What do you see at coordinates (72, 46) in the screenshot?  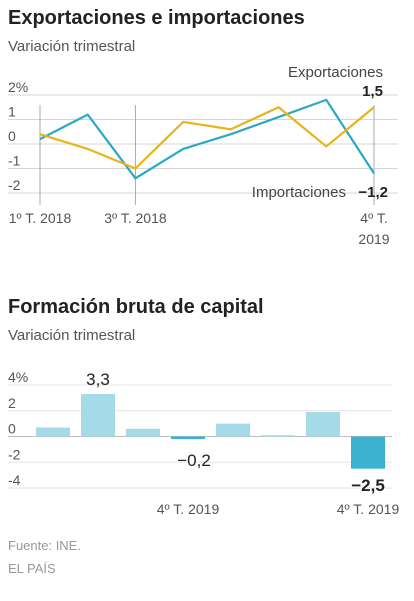 I see `chart-subtitle-trade: Variación trimestral` at bounding box center [72, 46].